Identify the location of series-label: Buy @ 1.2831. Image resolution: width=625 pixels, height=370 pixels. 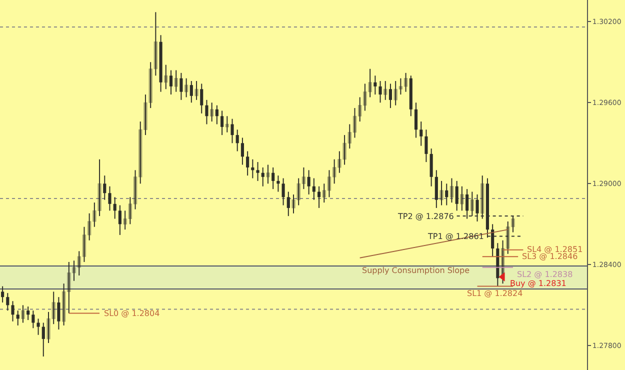
(538, 283).